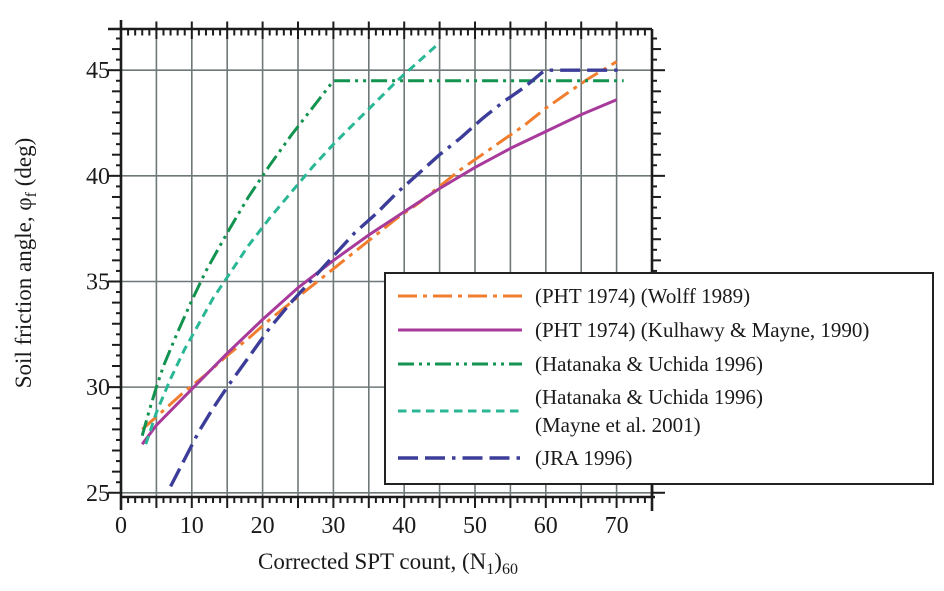 This screenshot has width=944, height=591. I want to click on legend-label-line: (JRA 1996), so click(584, 458).